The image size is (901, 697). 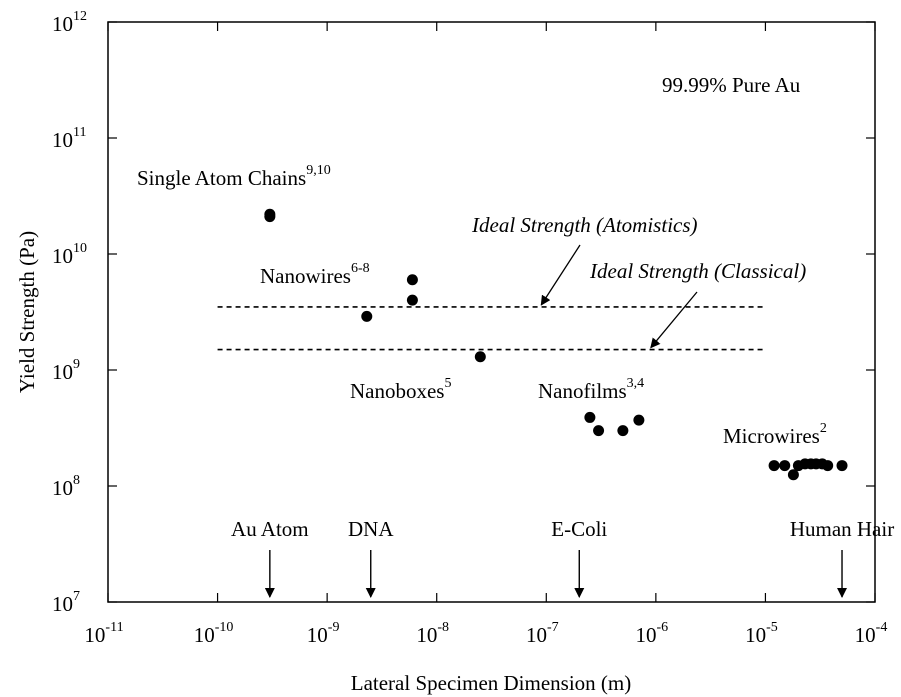 What do you see at coordinates (66, 370) in the screenshot?
I see `y-tick-label: 10⁹` at bounding box center [66, 370].